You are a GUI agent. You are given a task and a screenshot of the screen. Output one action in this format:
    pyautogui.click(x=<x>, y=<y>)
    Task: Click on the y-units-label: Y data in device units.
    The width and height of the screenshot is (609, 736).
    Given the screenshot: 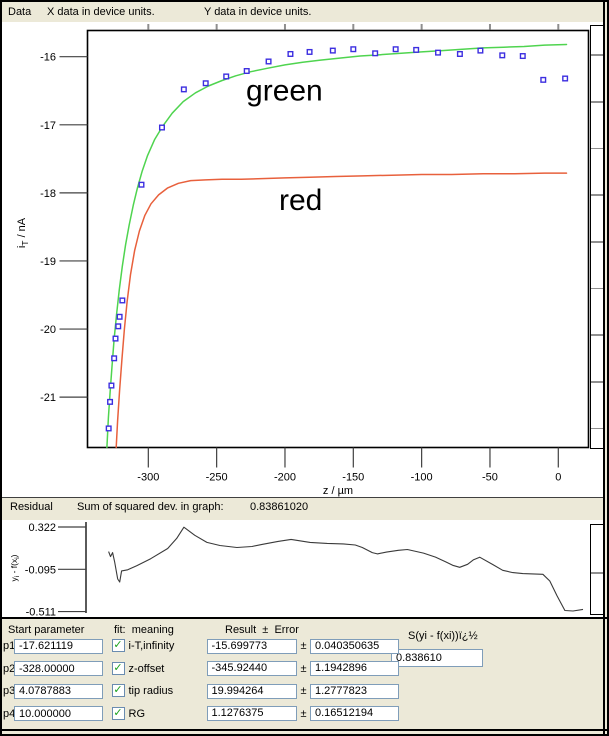 What is the action you would take?
    pyautogui.click(x=258, y=12)
    